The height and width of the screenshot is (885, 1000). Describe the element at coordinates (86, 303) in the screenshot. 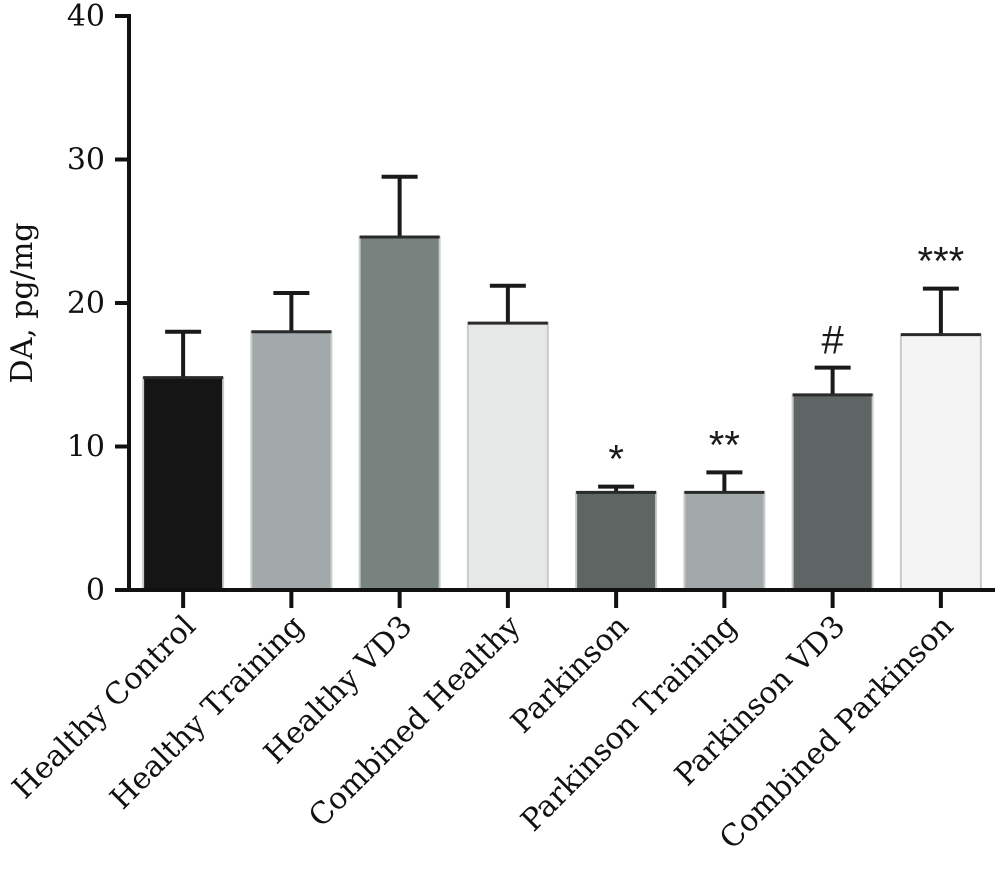

I see `y-tick-label: 20` at that location.